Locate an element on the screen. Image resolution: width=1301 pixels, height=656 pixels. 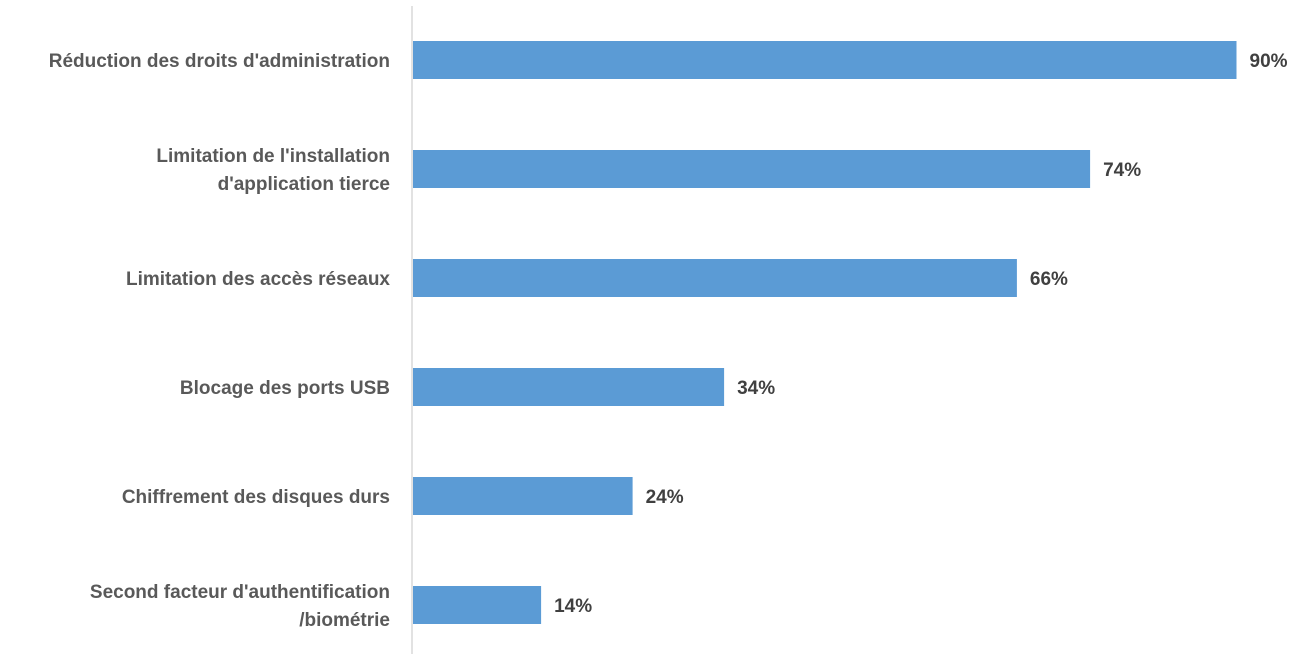
value-label-1: 90% is located at coordinates (1269, 61).